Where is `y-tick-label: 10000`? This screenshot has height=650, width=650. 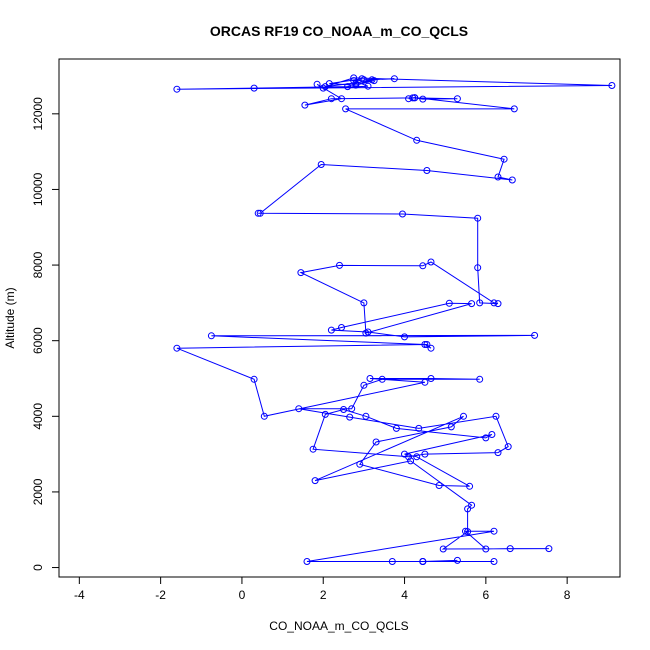 y-tick-label: 10000 is located at coordinates (38, 189).